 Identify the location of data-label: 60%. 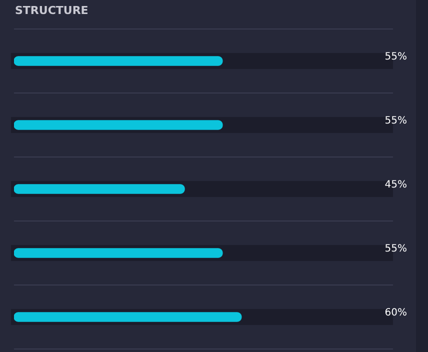
(395, 313).